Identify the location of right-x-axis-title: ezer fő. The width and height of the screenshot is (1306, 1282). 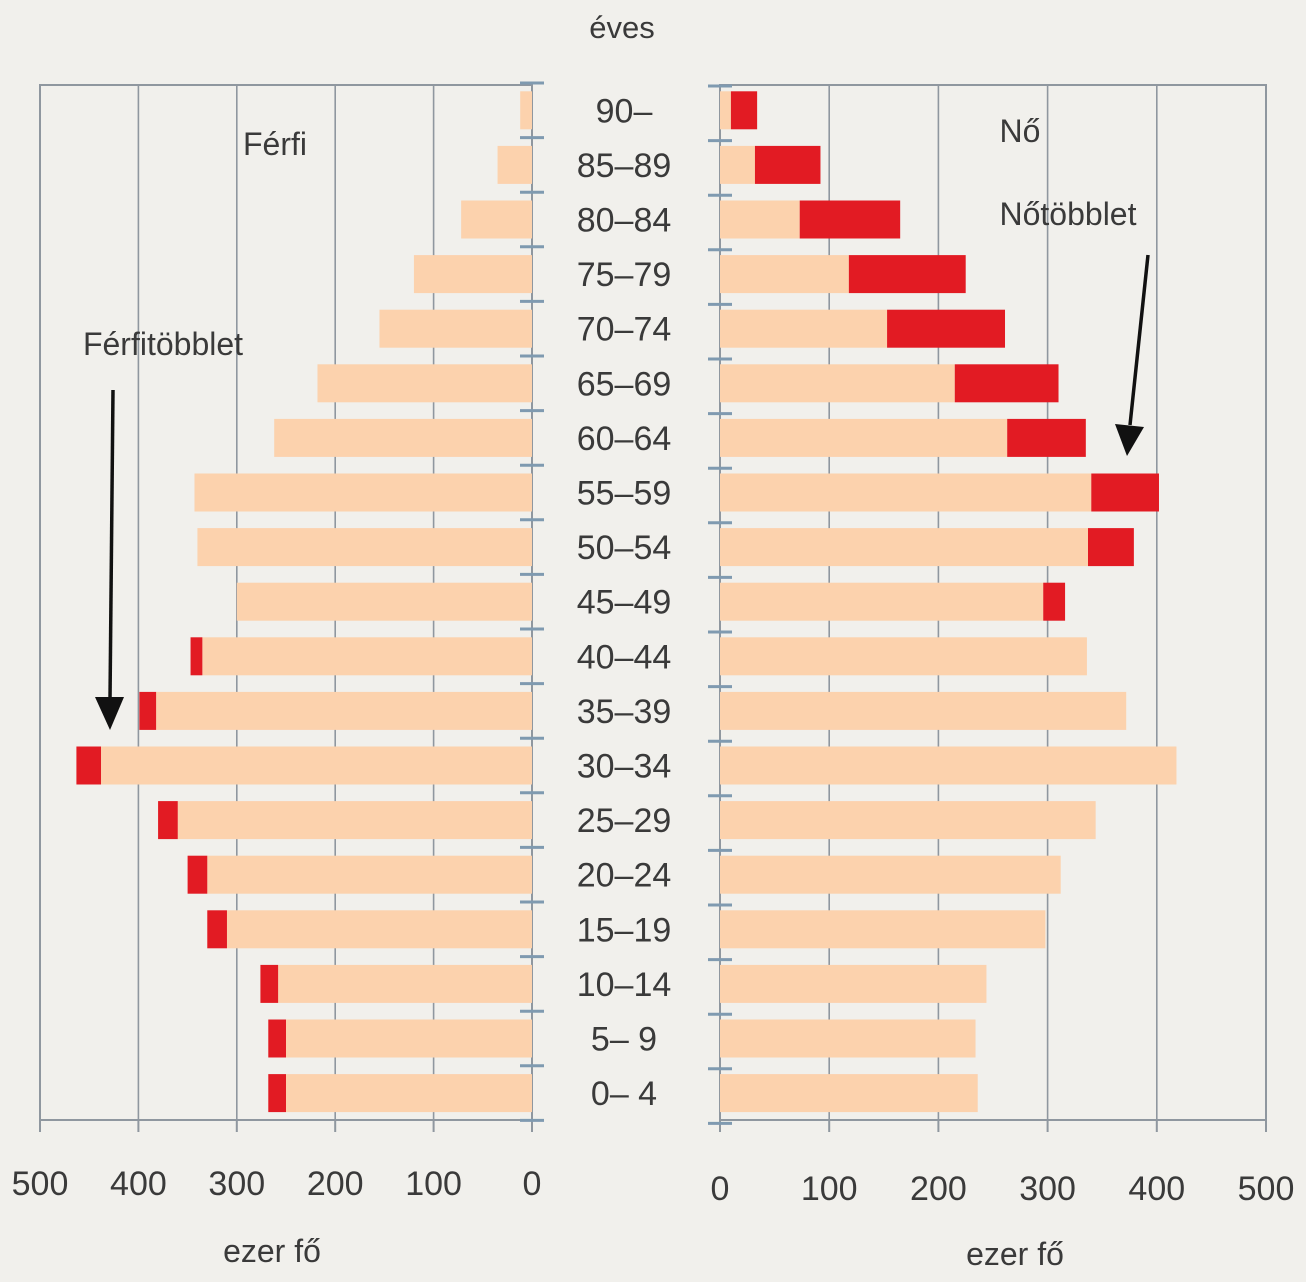
(1015, 1254).